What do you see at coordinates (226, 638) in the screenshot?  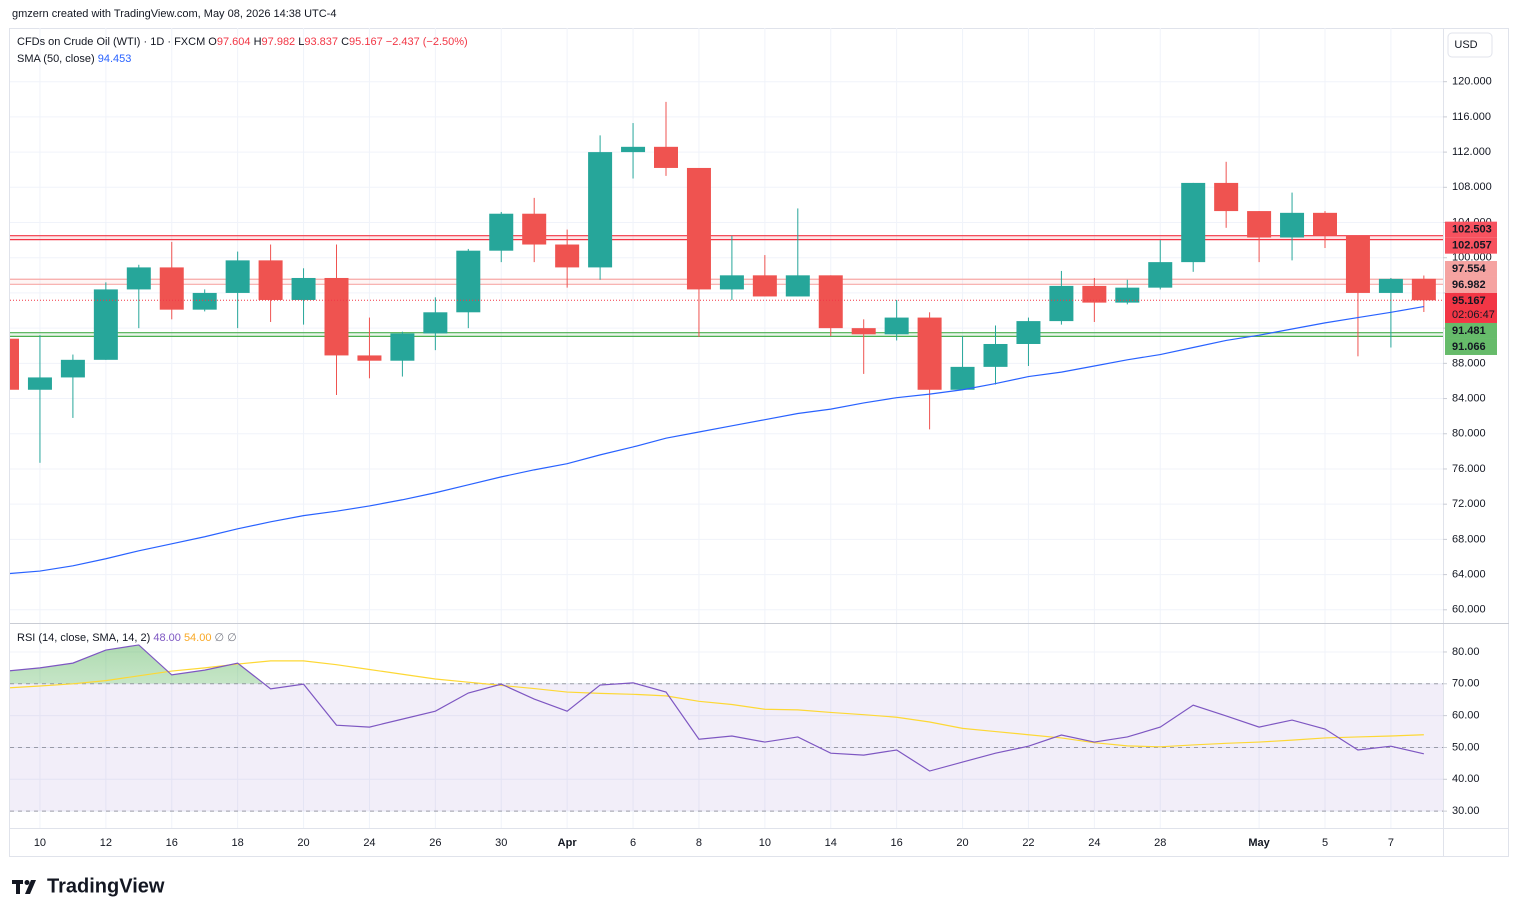 I see `rsi-extra: ∅ ∅` at bounding box center [226, 638].